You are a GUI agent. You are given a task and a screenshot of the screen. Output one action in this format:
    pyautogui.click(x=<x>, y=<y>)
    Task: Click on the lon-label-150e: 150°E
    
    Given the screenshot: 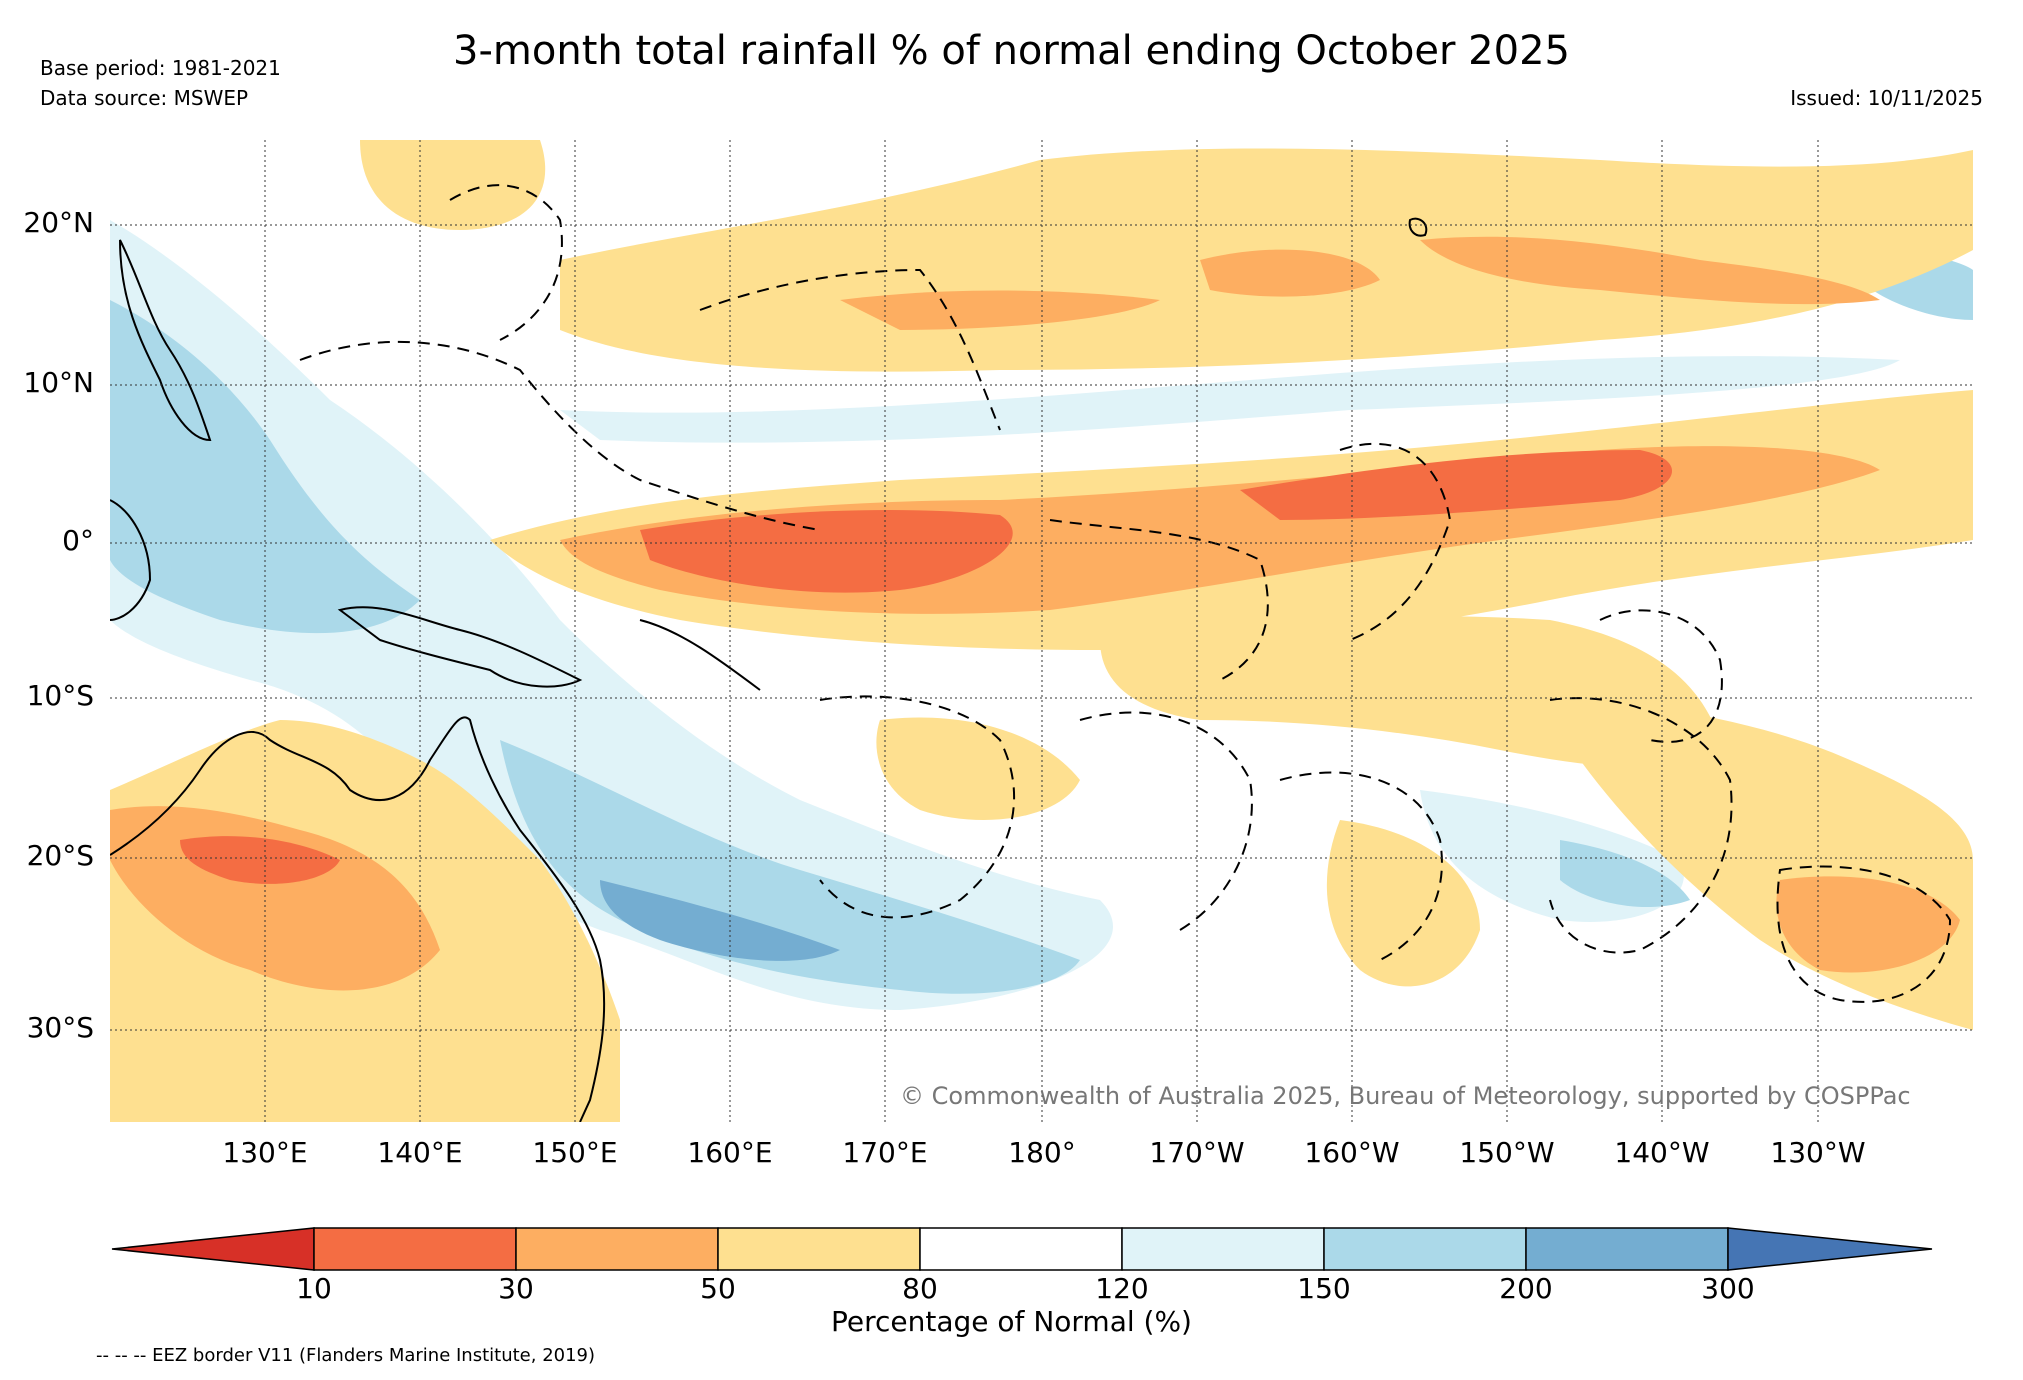 What is the action you would take?
    pyautogui.click(x=575, y=1152)
    